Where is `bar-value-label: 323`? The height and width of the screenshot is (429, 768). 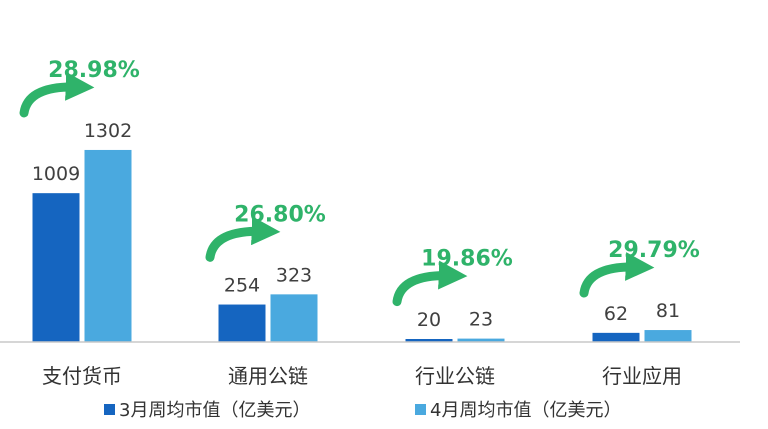 bar-value-label: 323 is located at coordinates (294, 275).